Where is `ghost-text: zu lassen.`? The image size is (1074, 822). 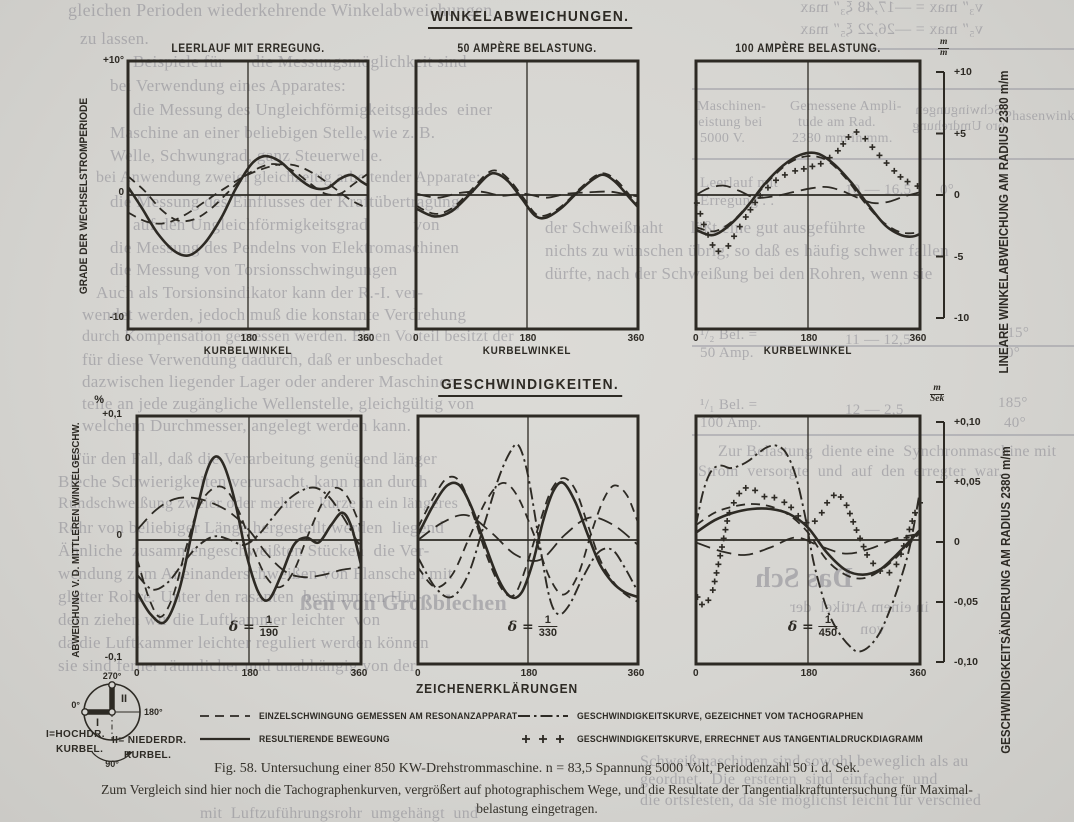 ghost-text: zu lassen. is located at coordinates (115, 38).